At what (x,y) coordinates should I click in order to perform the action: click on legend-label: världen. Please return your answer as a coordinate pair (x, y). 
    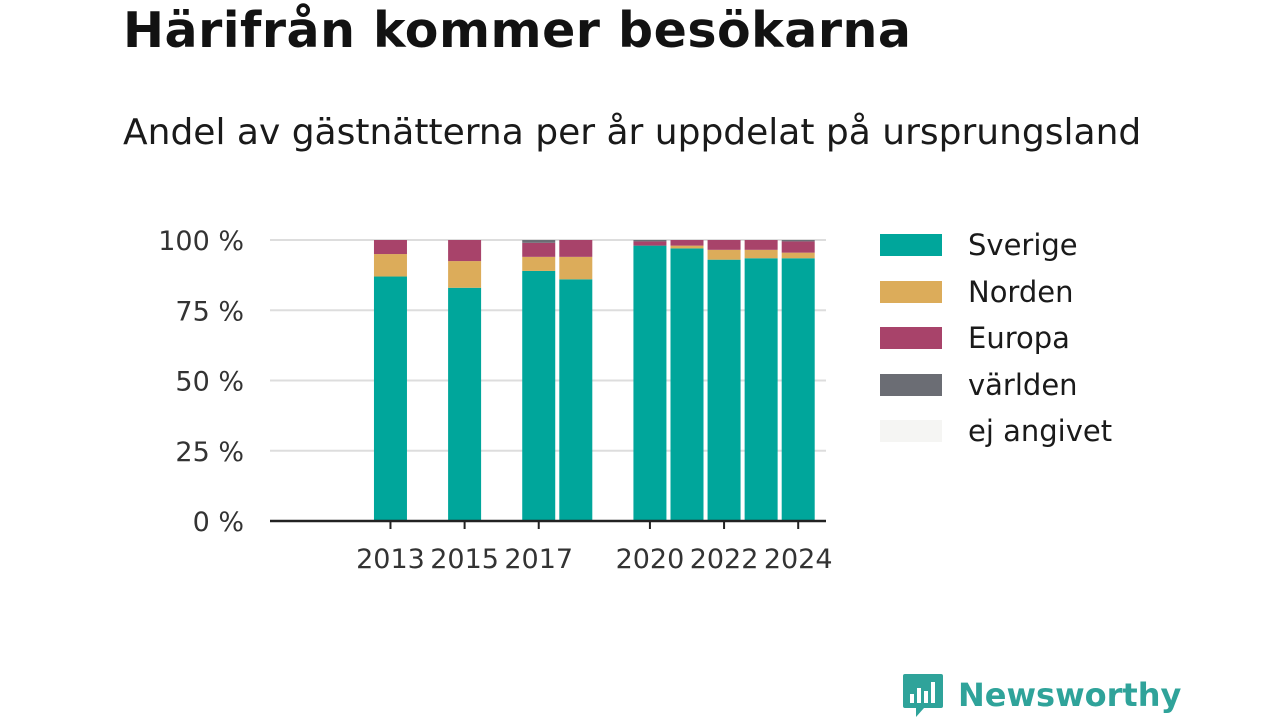
    Looking at the image, I should click on (1023, 384).